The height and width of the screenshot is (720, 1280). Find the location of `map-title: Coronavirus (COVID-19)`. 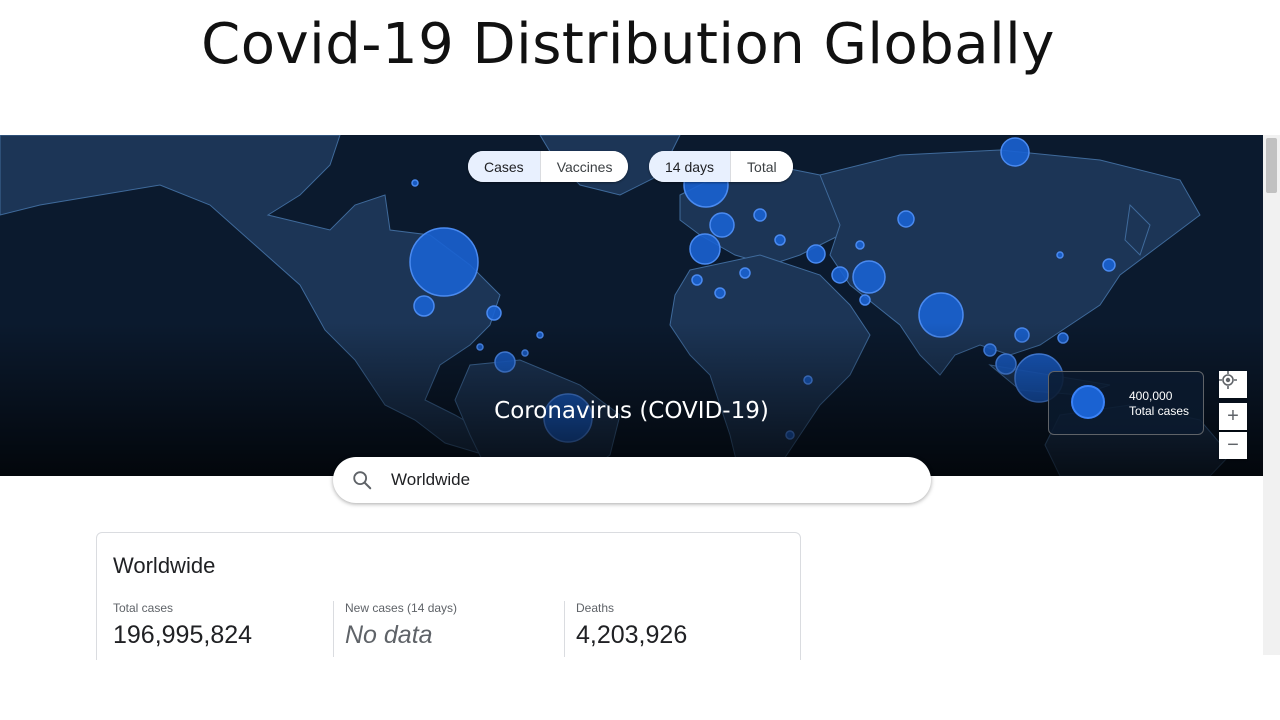

map-title: Coronavirus (COVID-19) is located at coordinates (631, 411).